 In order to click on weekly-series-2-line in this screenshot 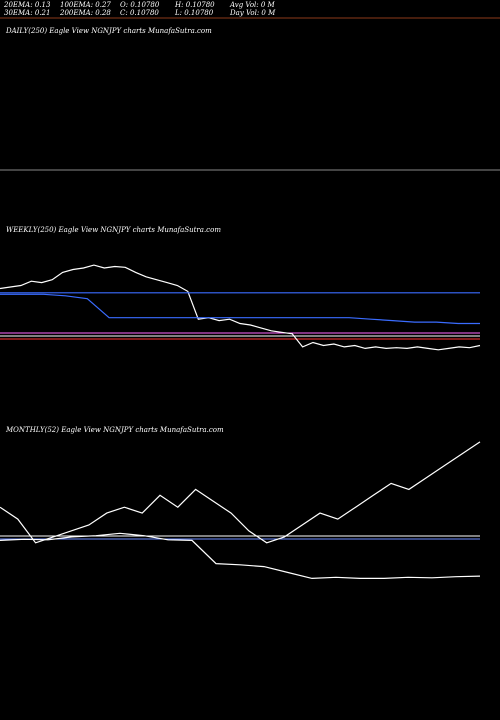, I will do `click(240, 309)`.